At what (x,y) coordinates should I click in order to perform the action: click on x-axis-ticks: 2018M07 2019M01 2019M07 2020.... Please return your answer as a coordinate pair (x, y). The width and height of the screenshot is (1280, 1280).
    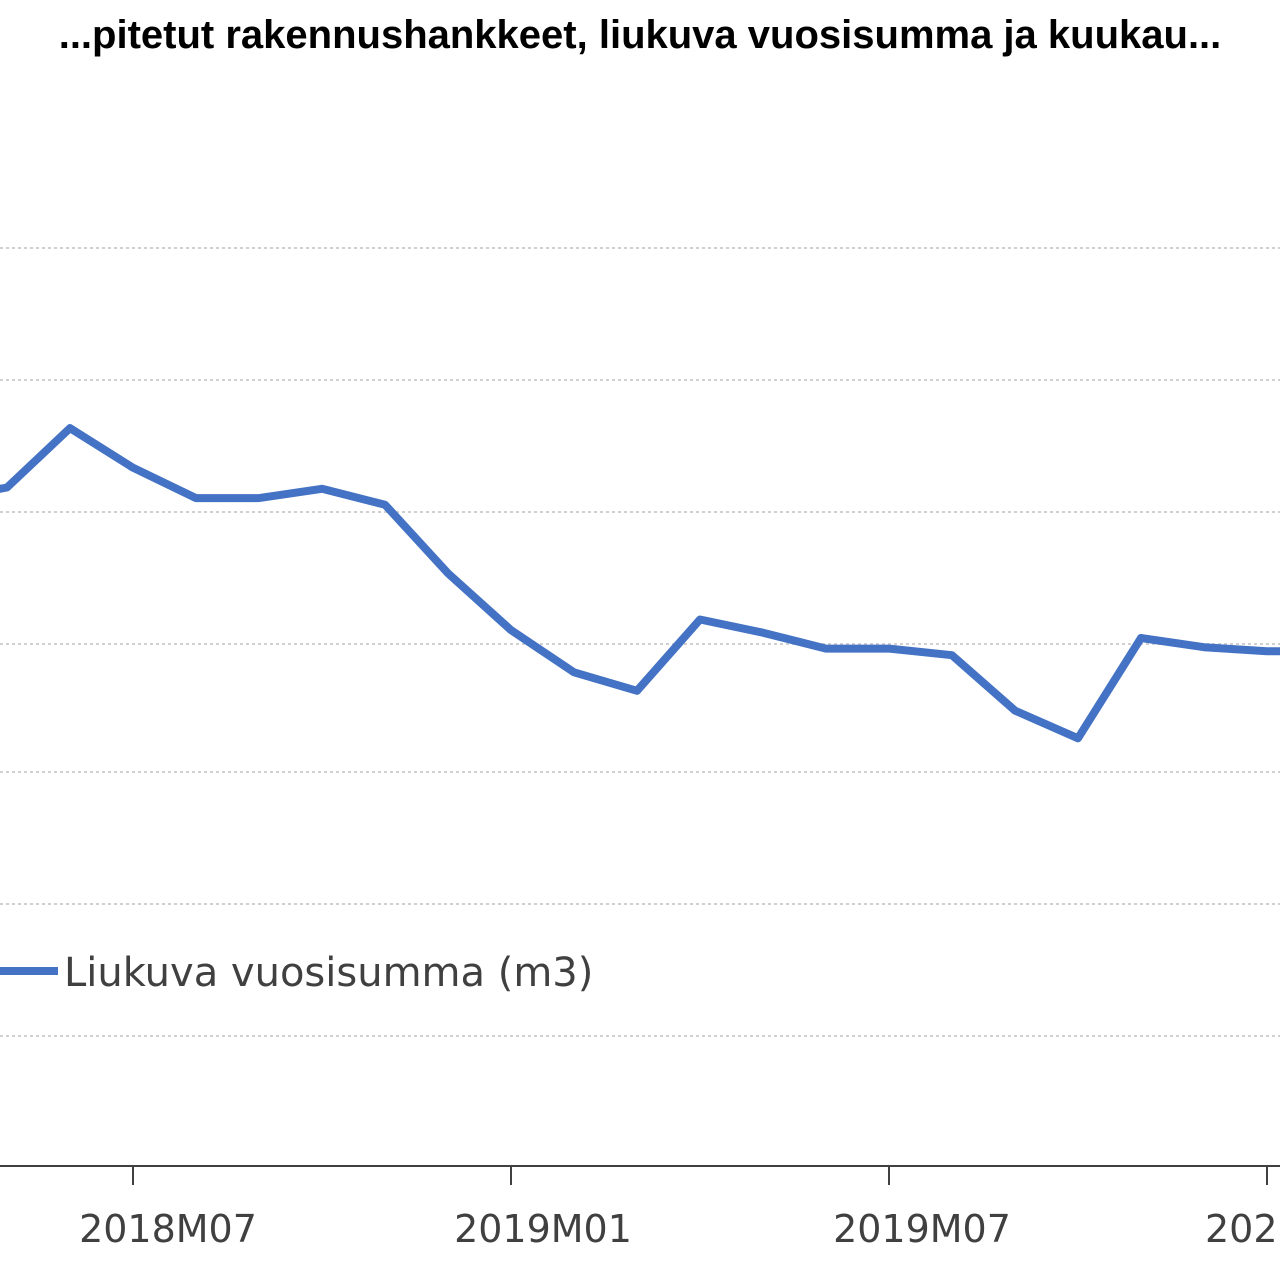
    Looking at the image, I should click on (679, 1208).